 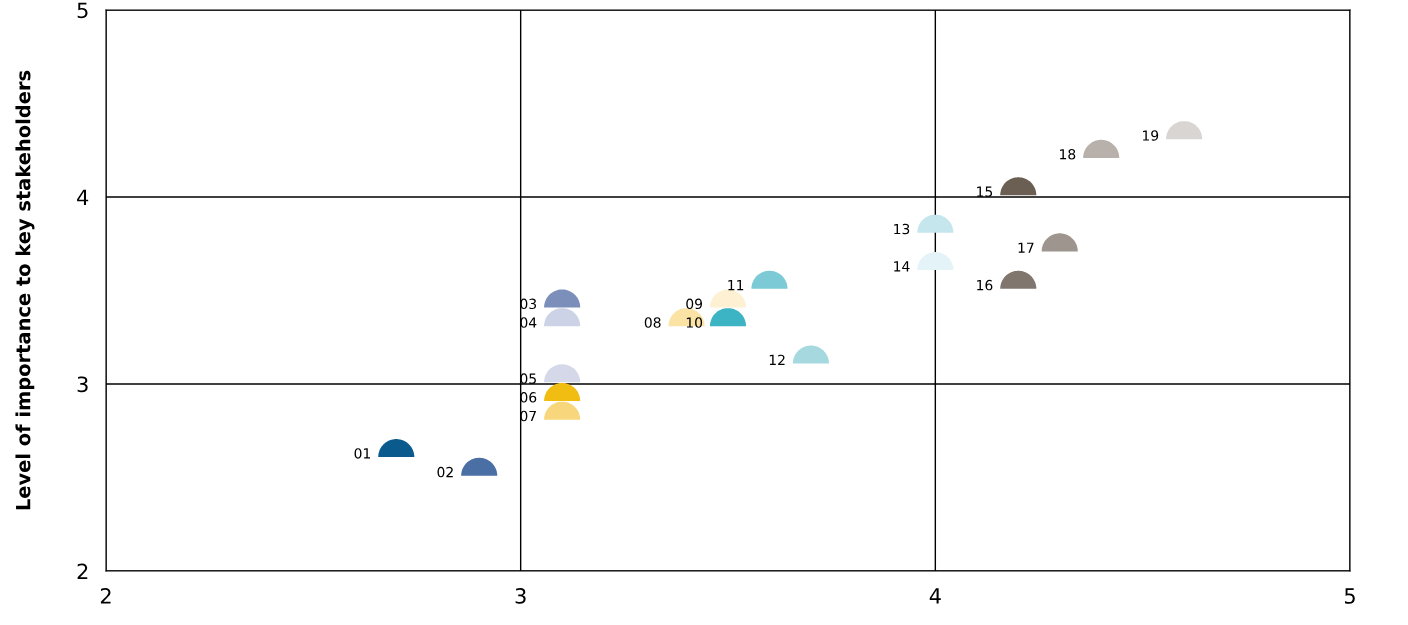 I want to click on y-tick-label: 4, so click(x=83, y=197).